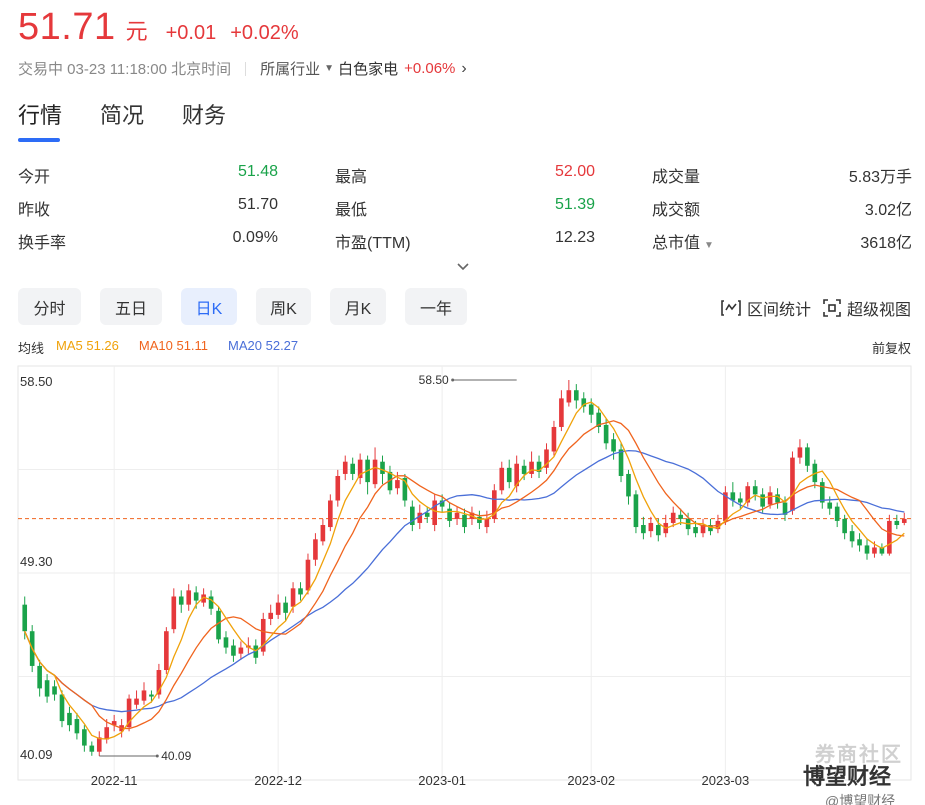  I want to click on industry-change: +0.06%, so click(430, 68).